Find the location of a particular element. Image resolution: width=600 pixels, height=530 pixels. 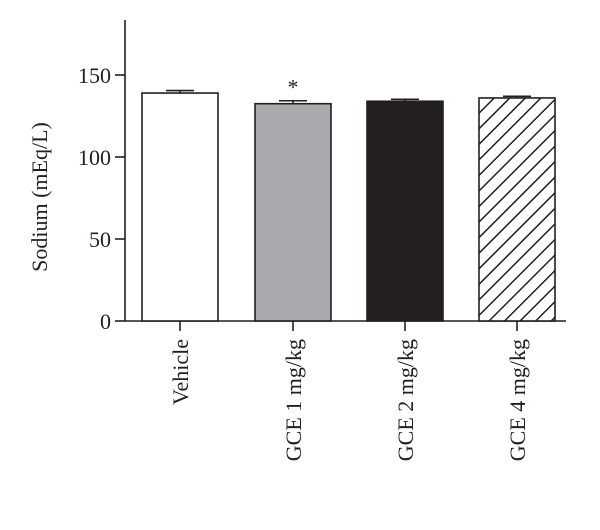

y-tick-label-50: 50 is located at coordinates (100, 239).